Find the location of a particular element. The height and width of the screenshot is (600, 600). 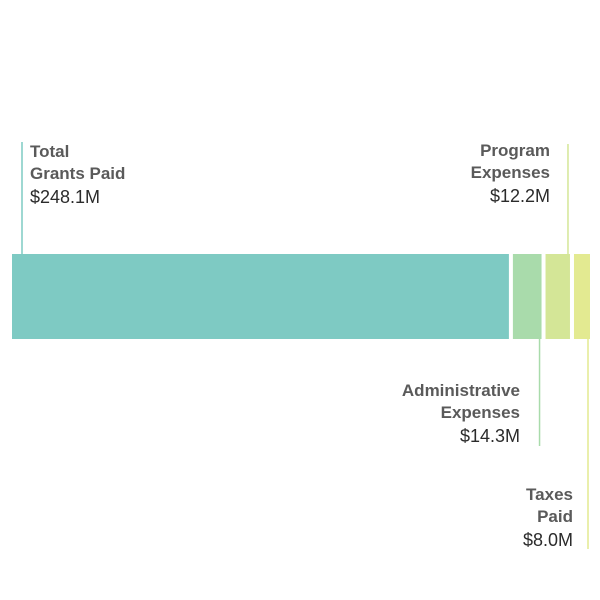

label-admin-name-line: Administrative is located at coordinates (461, 390).